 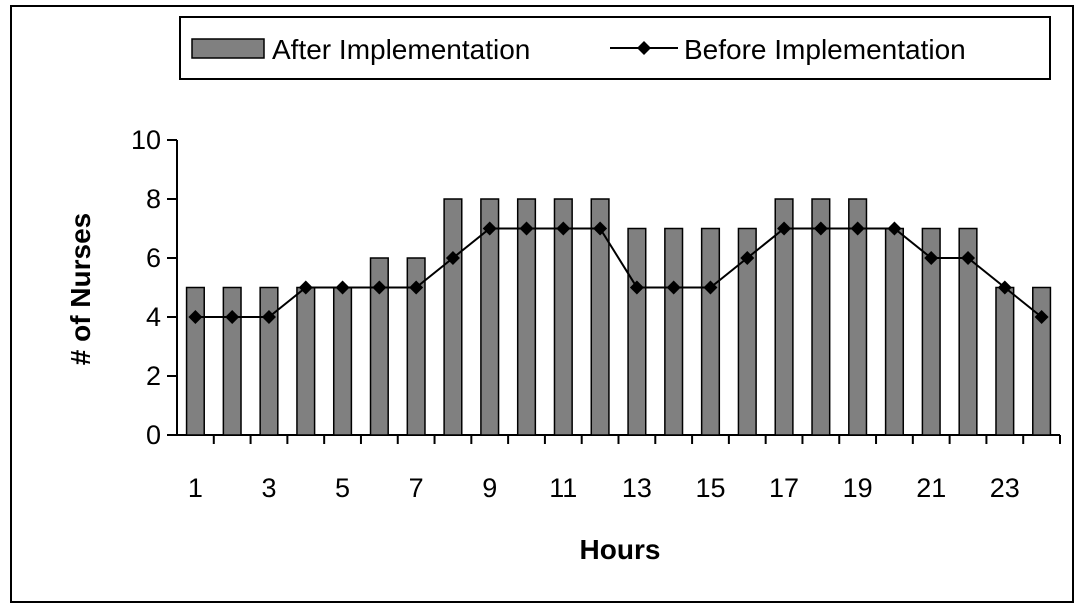 What do you see at coordinates (401, 49) in the screenshot?
I see `legend-label-after: After Implementation` at bounding box center [401, 49].